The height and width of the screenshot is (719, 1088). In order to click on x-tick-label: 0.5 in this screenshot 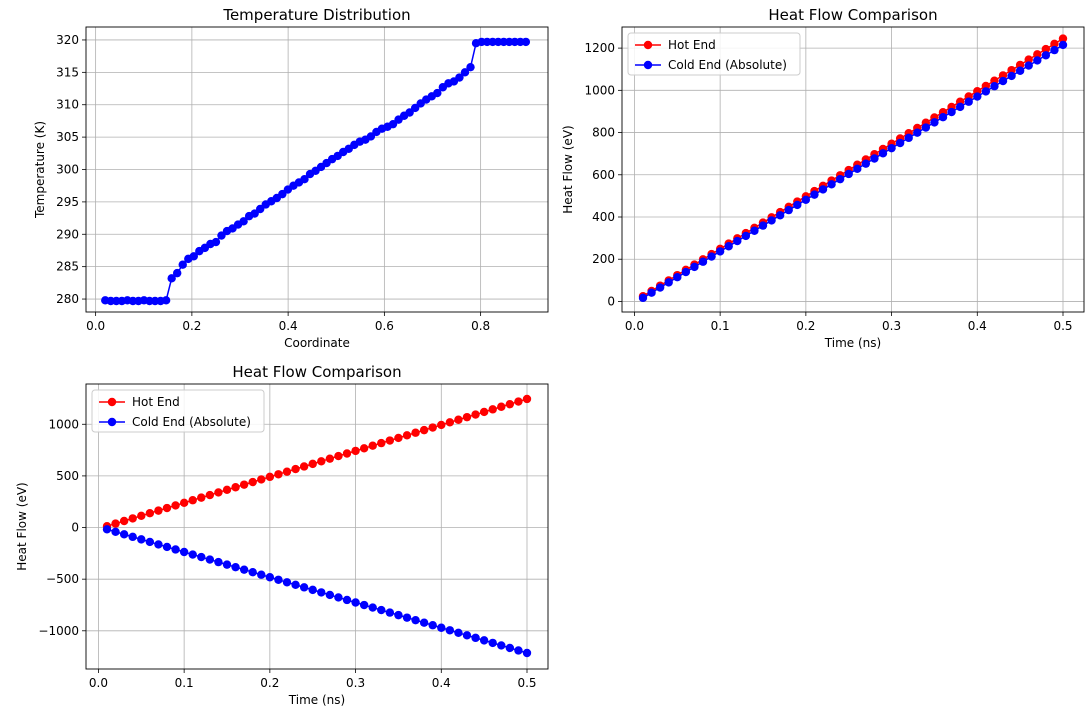, I will do `click(526, 683)`.